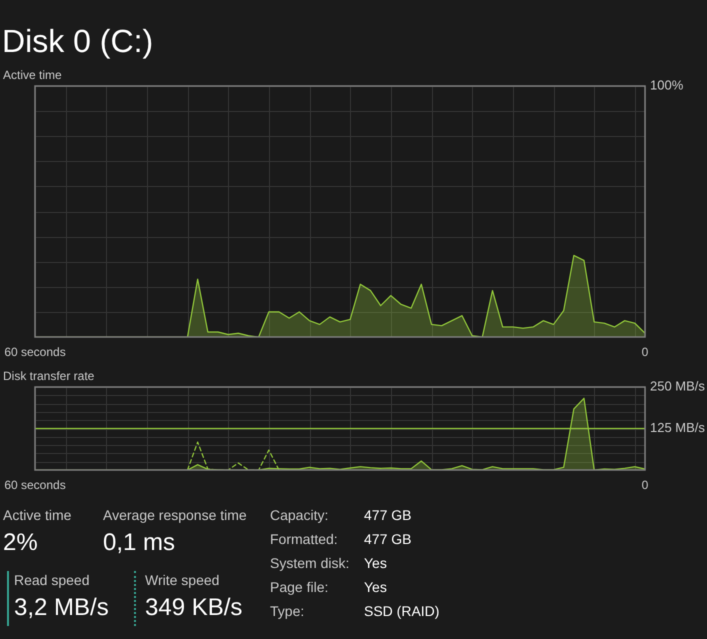 The image size is (707, 639). Describe the element at coordinates (49, 376) in the screenshot. I see `y-axis-title: Disk transfer rate` at that location.